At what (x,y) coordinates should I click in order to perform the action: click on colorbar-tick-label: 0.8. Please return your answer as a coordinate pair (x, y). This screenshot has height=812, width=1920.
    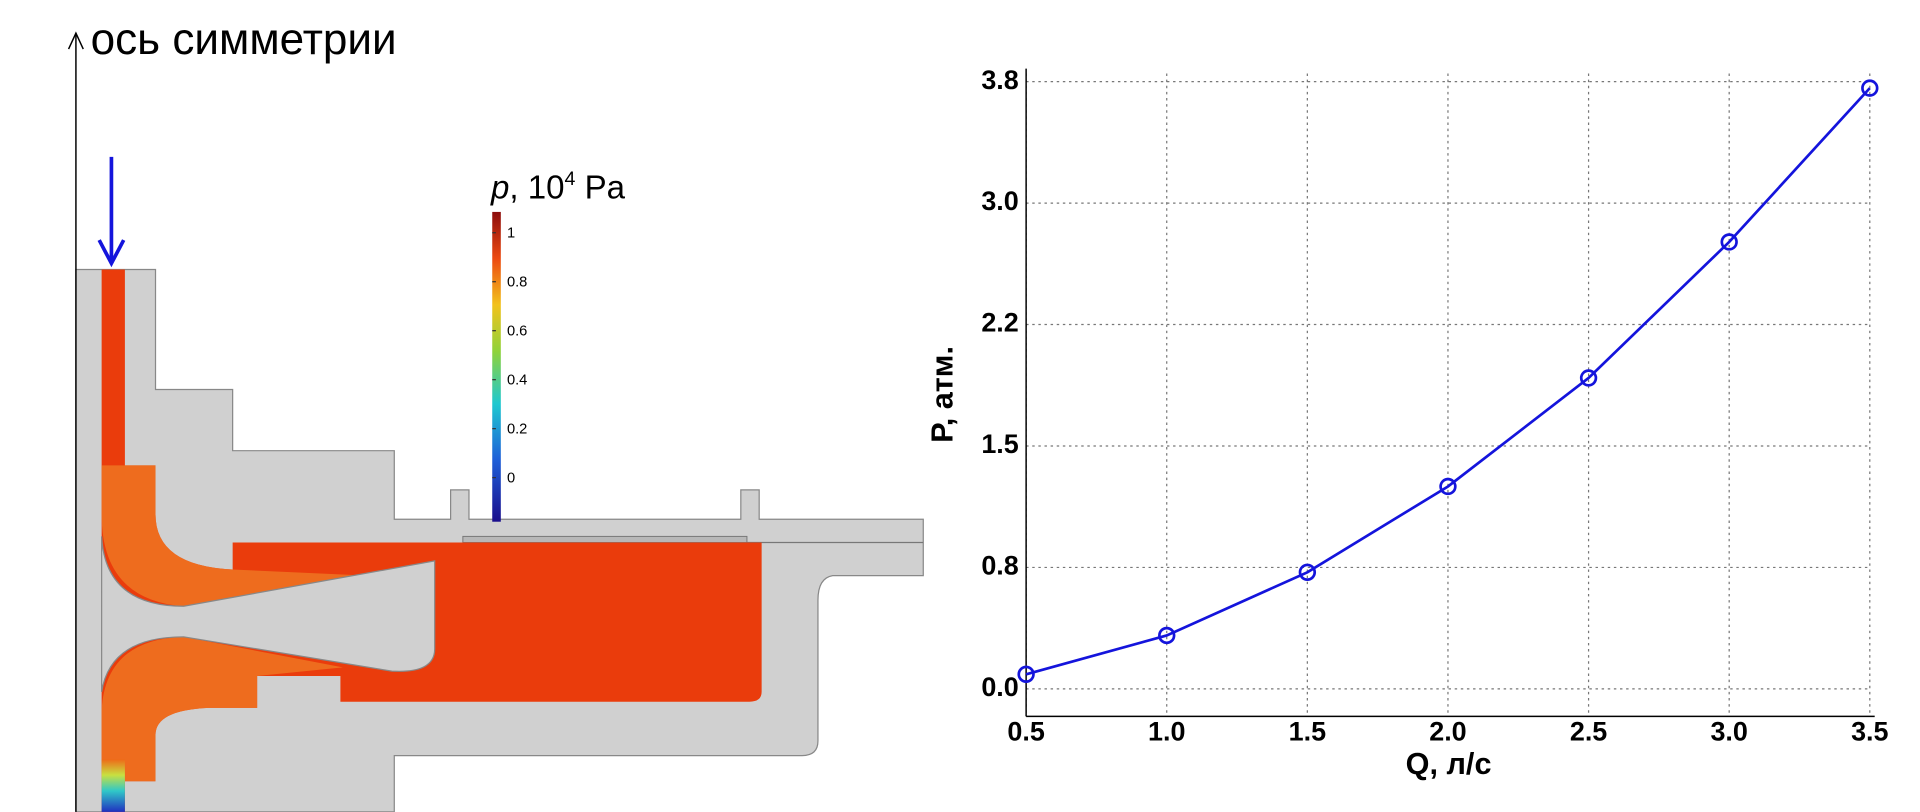
    Looking at the image, I should click on (517, 283).